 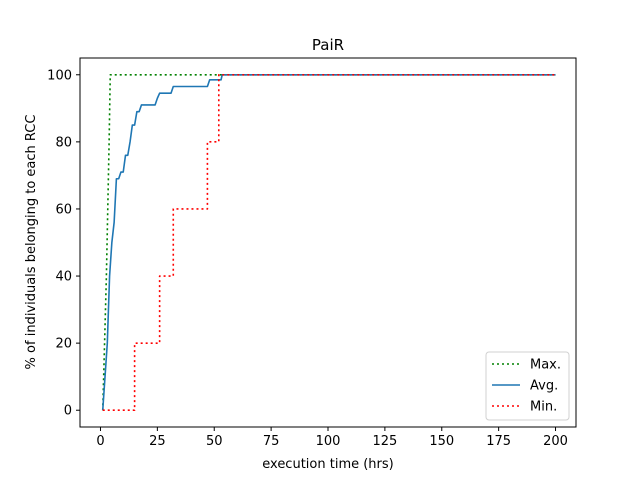 I want to click on x-tick-label: 175, so click(x=498, y=441).